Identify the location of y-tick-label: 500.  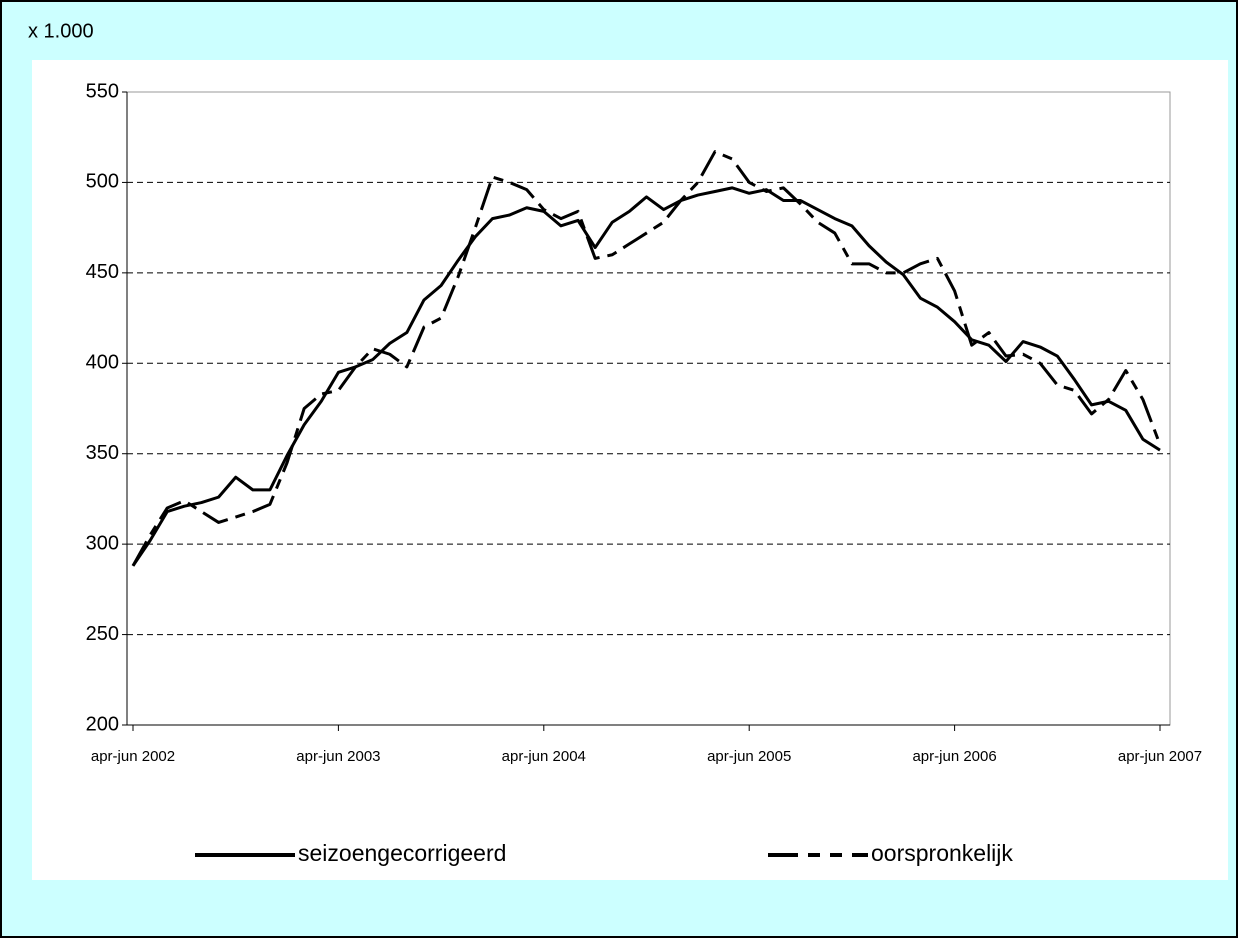
(102, 182).